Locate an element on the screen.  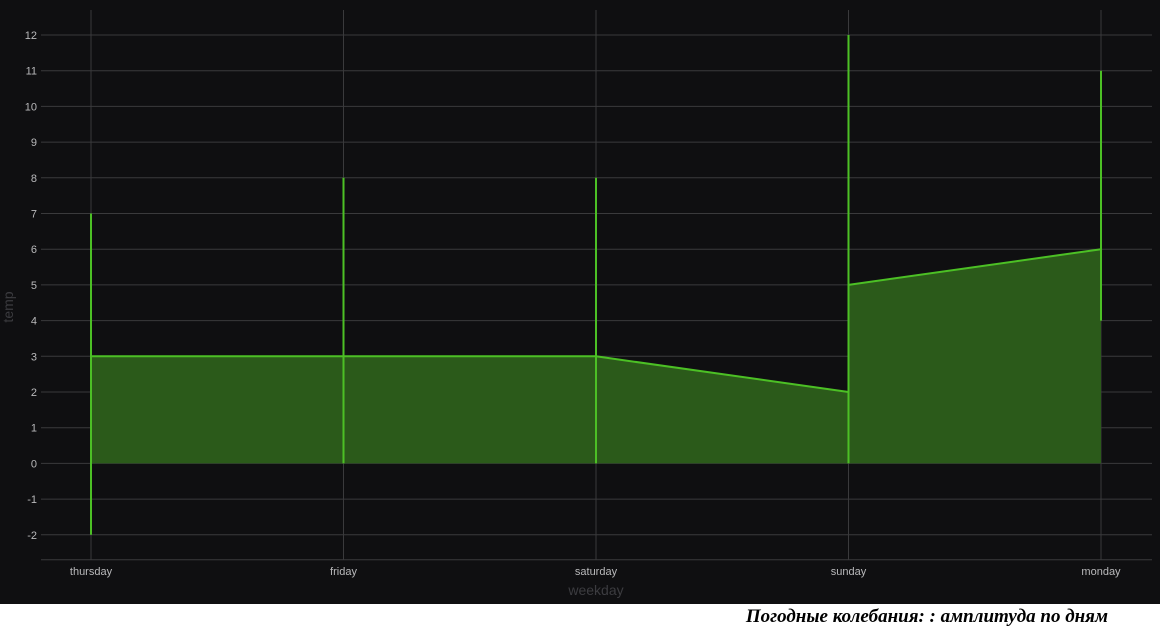
y-tick-label: 1 is located at coordinates (34, 429).